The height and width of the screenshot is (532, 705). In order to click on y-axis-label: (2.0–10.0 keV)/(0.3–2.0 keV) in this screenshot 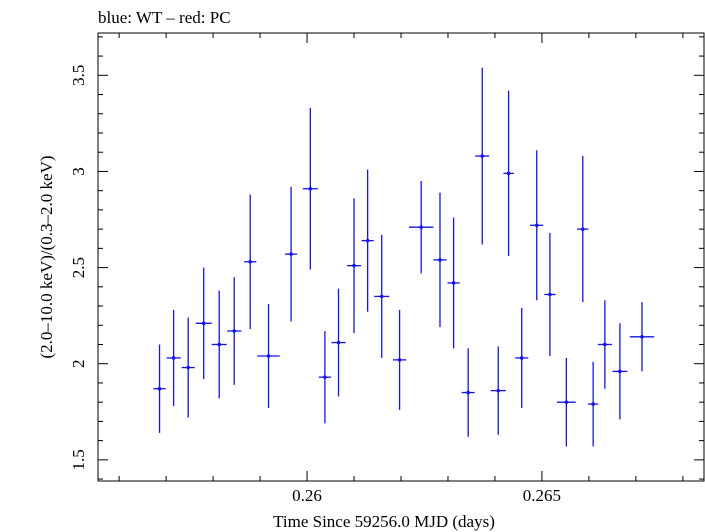, I will do `click(46, 256)`.